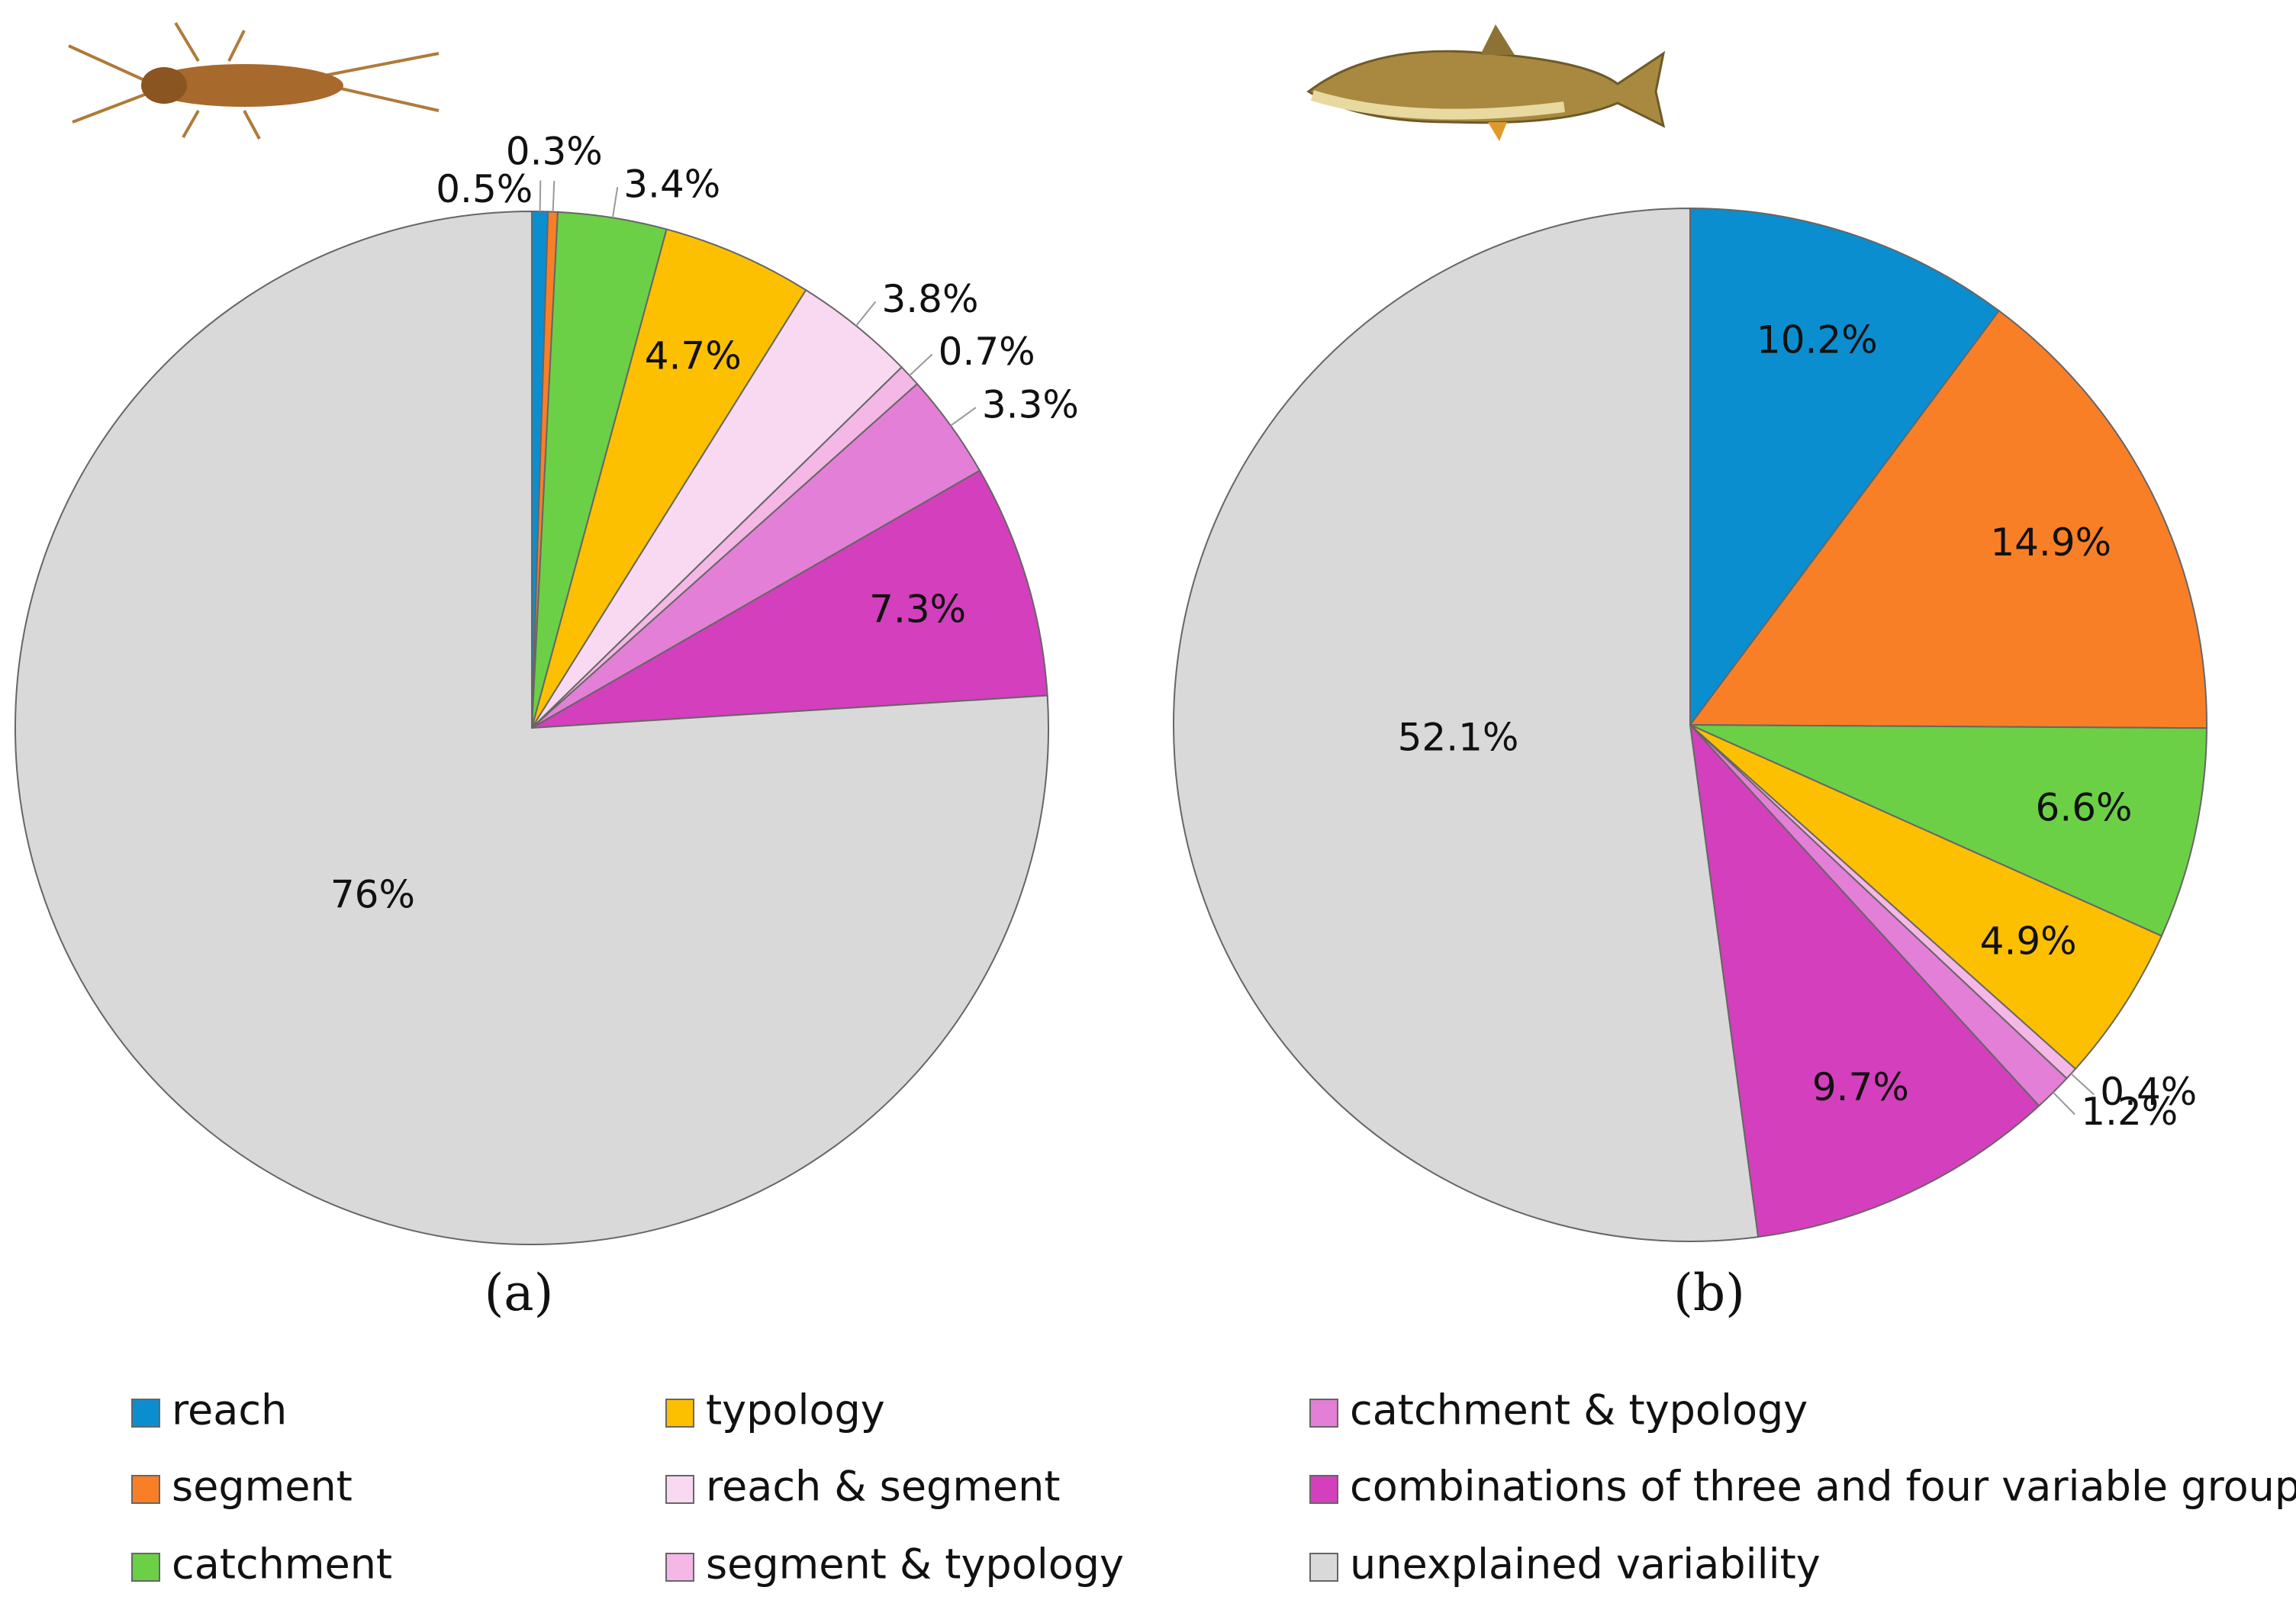 The image size is (2296, 1613). I want to click on legend-label: segment, so click(262, 1487).